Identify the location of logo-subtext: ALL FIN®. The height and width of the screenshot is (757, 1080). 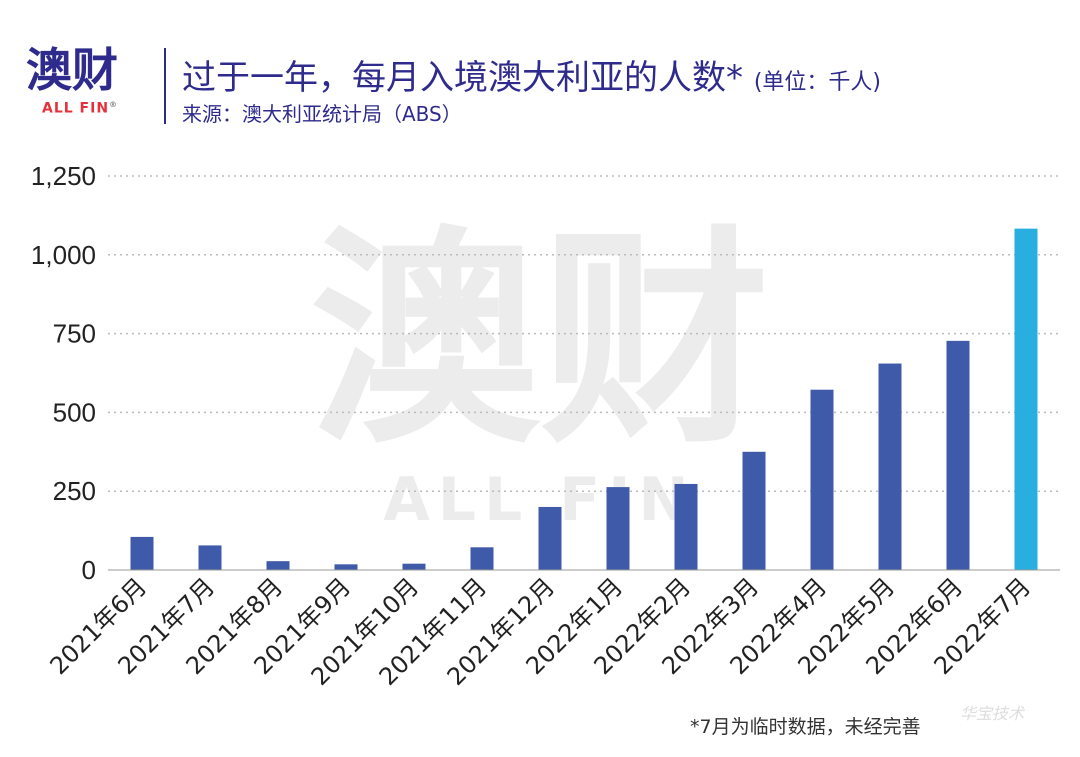
(80, 108).